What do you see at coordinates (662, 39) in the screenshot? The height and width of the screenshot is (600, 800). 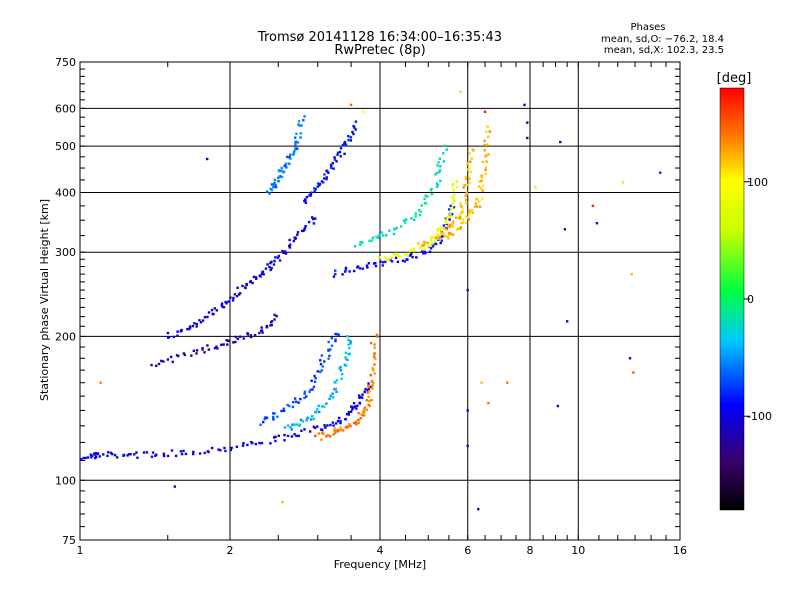 I see `stats-line-o: mean, sd,O: −76.2, 18.4` at bounding box center [662, 39].